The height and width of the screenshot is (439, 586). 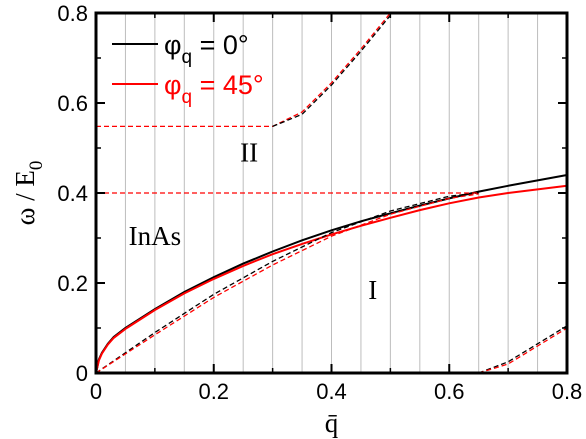 I want to click on x-tick-label: 0.6, so click(x=449, y=391).